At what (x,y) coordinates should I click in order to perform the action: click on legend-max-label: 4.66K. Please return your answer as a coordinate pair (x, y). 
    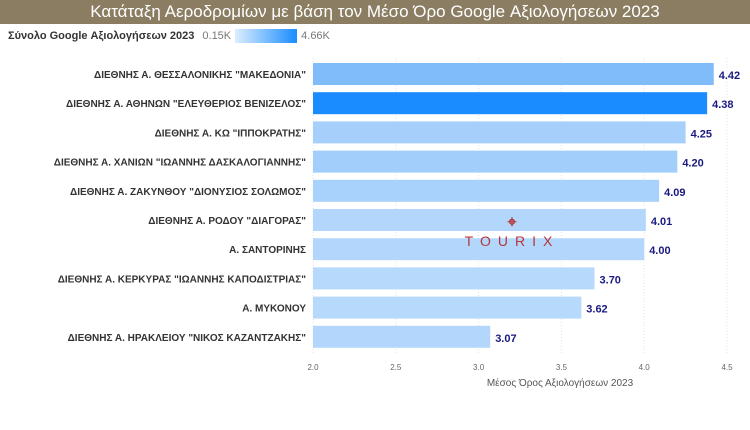
    Looking at the image, I should click on (315, 36).